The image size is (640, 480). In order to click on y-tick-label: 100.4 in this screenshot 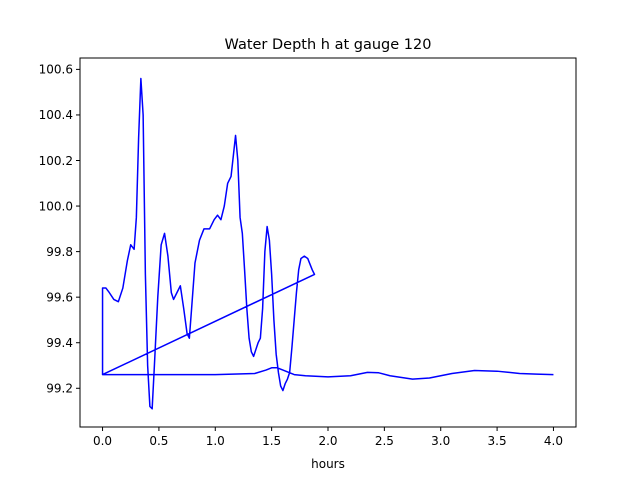, I will do `click(56, 115)`.